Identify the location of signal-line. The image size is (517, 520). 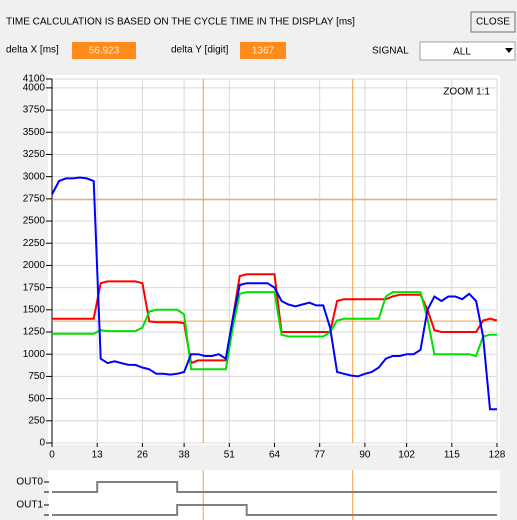
(274, 331).